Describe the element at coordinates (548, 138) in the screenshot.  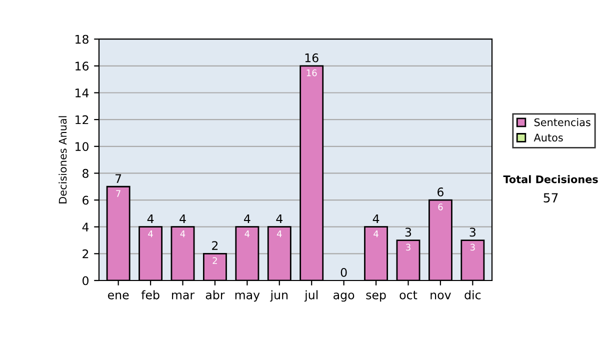
I see `legend-label: Autos` at that location.